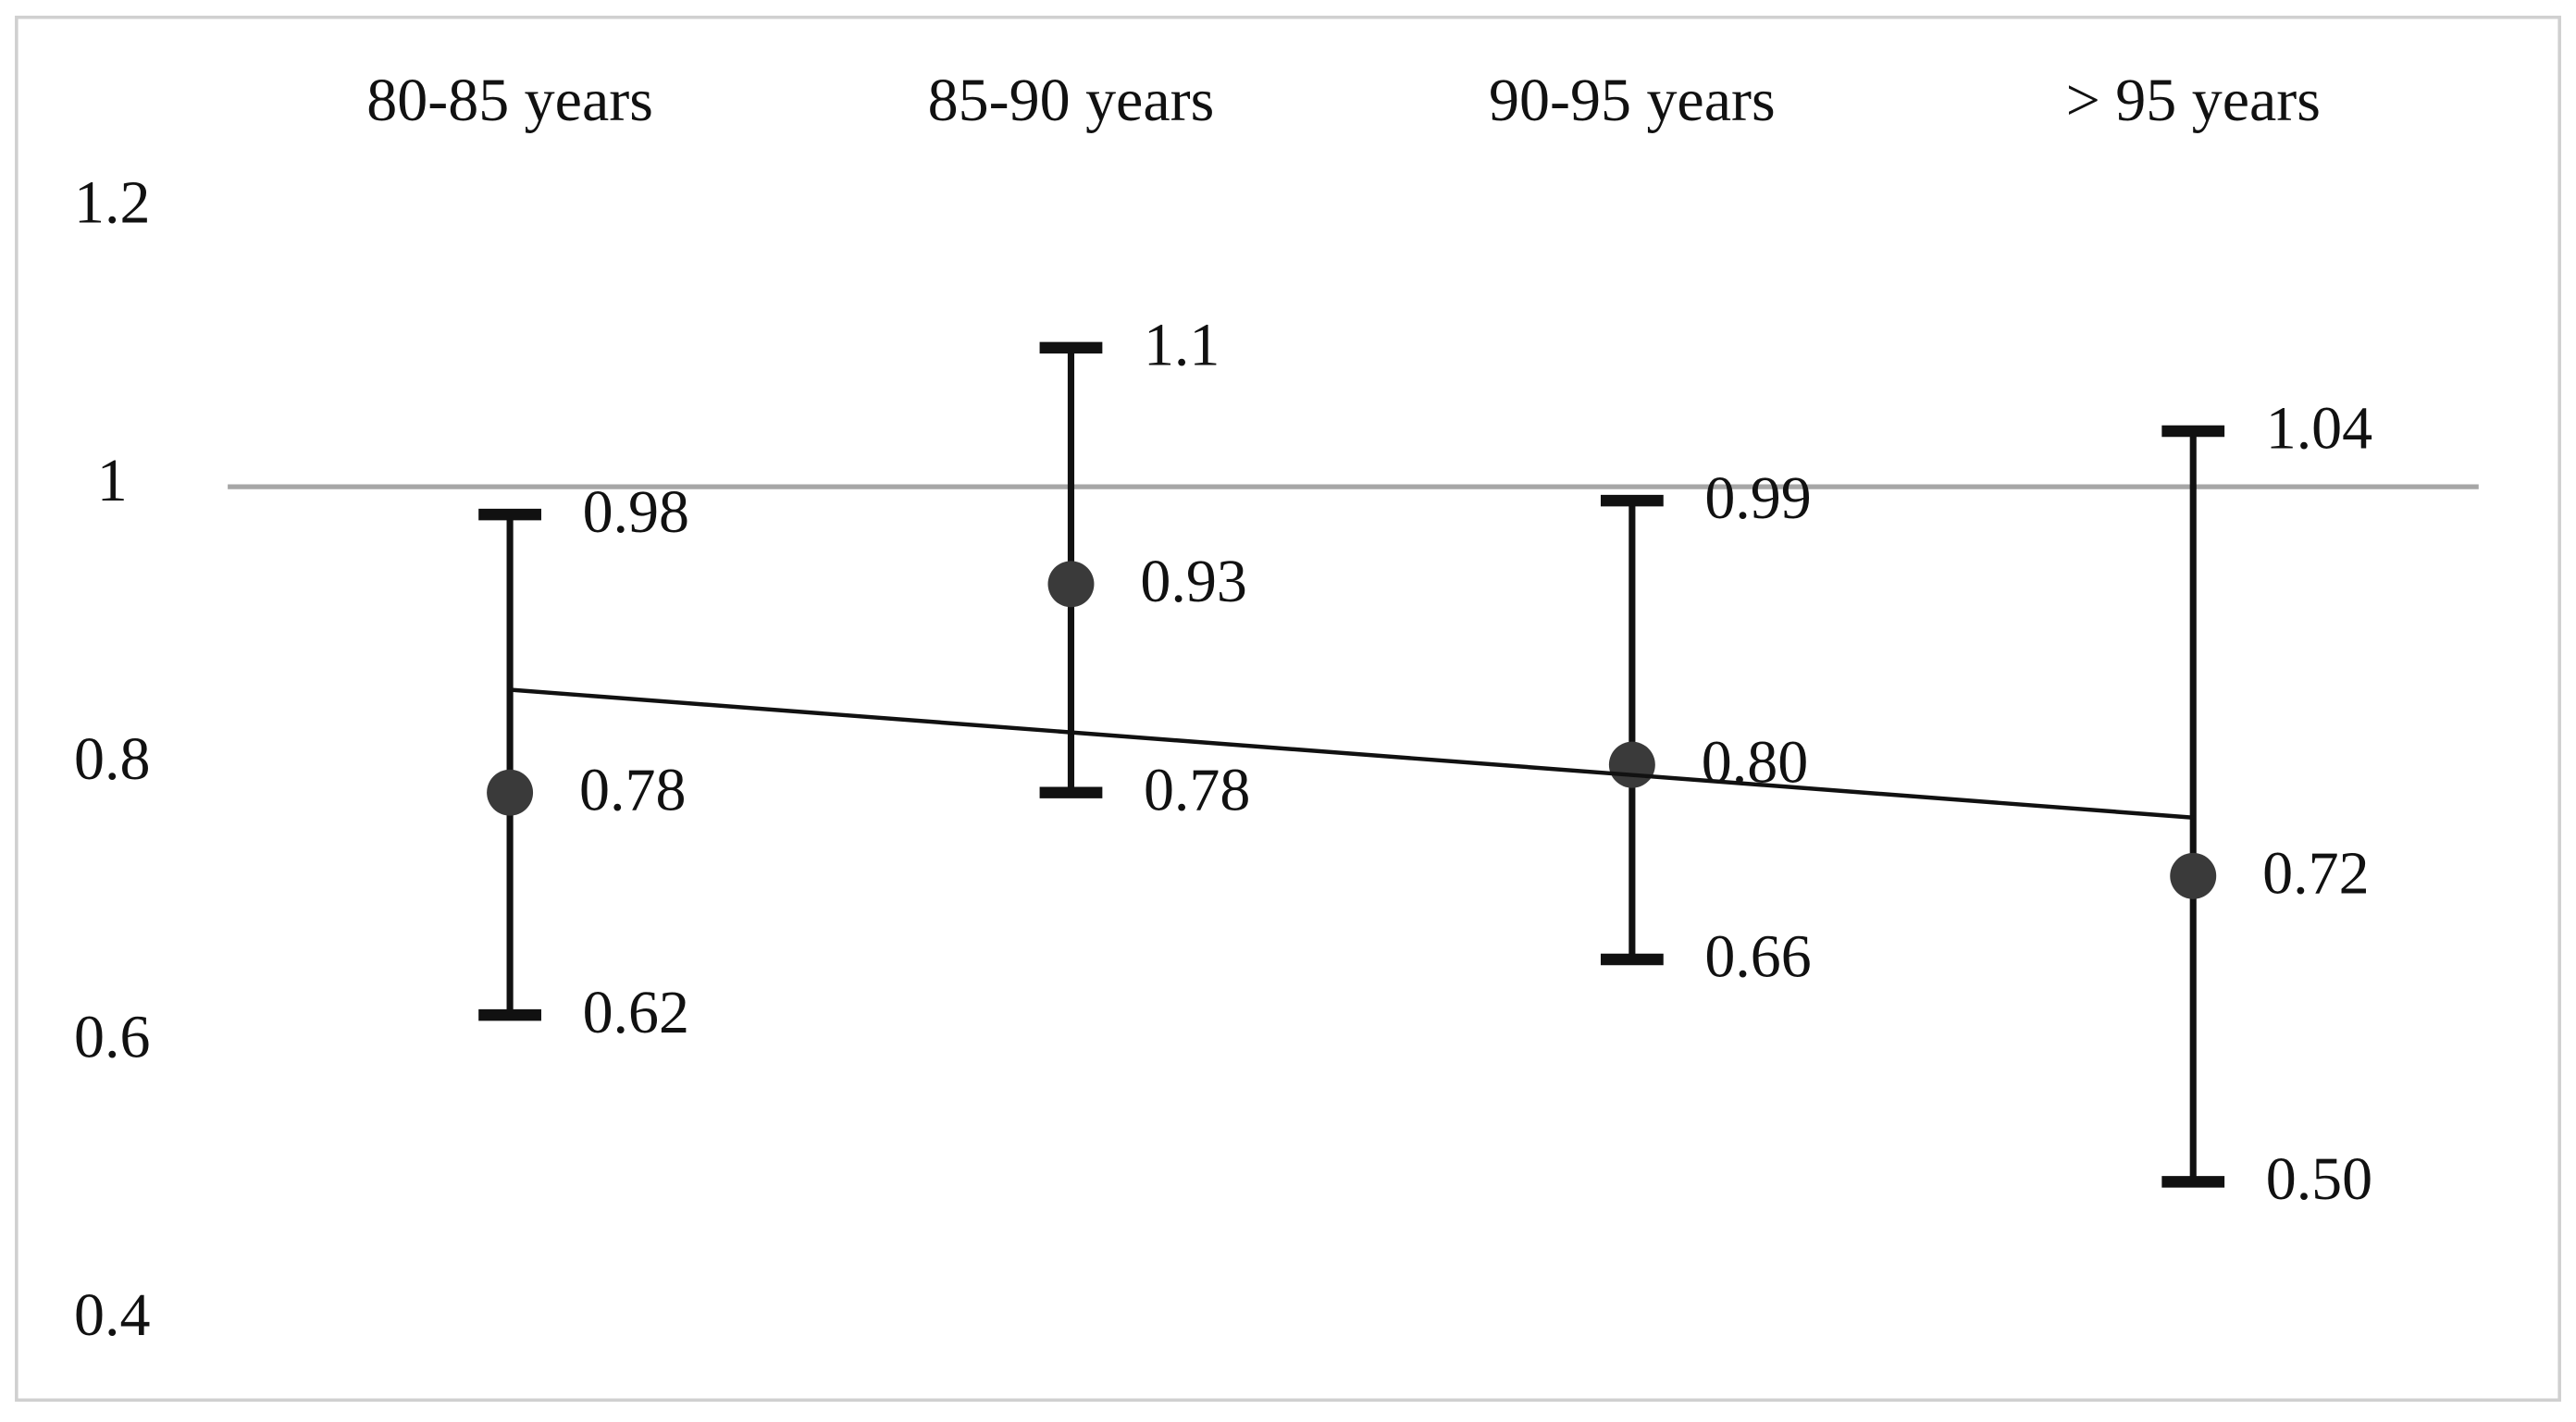  What do you see at coordinates (636, 512) in the screenshot?
I see `upper-label: 0.98` at bounding box center [636, 512].